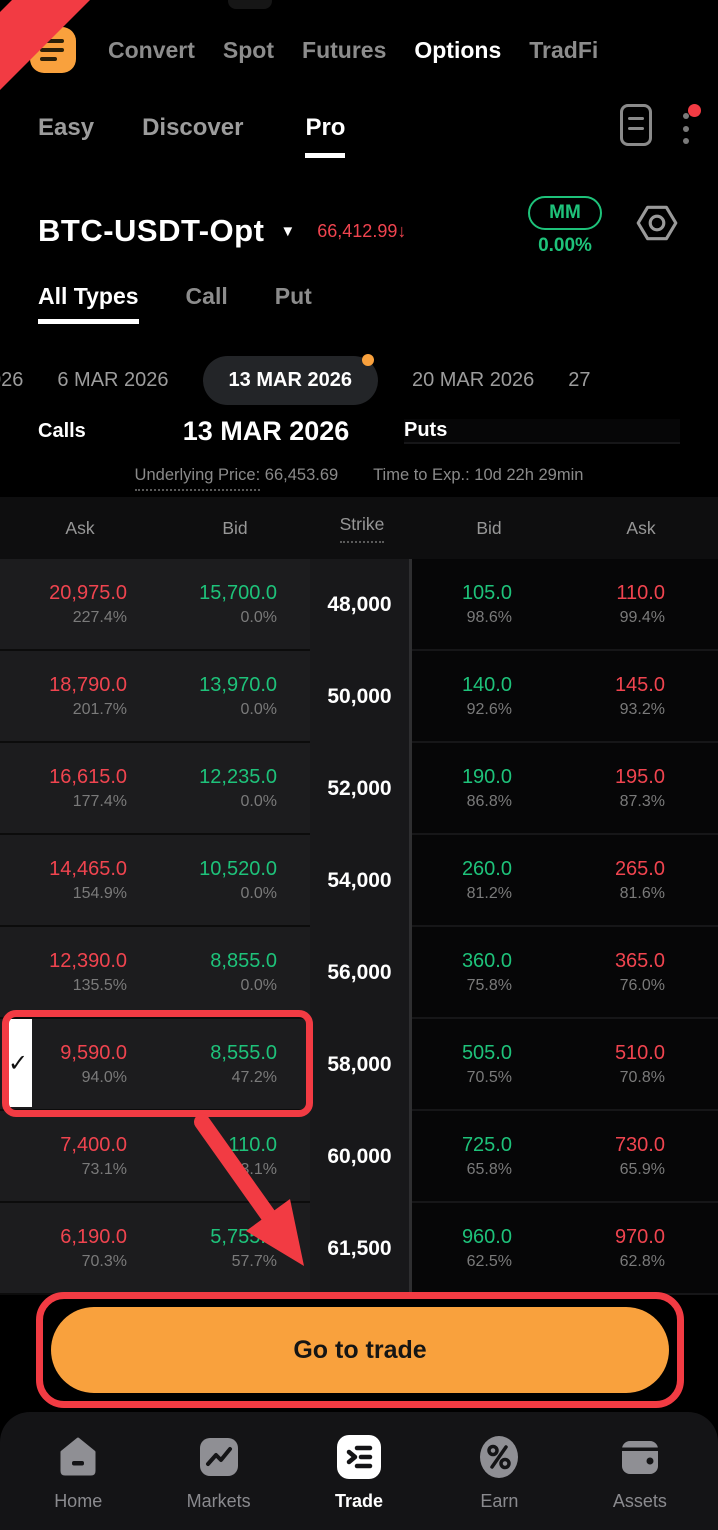 The image size is (718, 1530). What do you see at coordinates (639, 695) in the screenshot?
I see `put-ask-cell: 145.0 93.2%` at bounding box center [639, 695].